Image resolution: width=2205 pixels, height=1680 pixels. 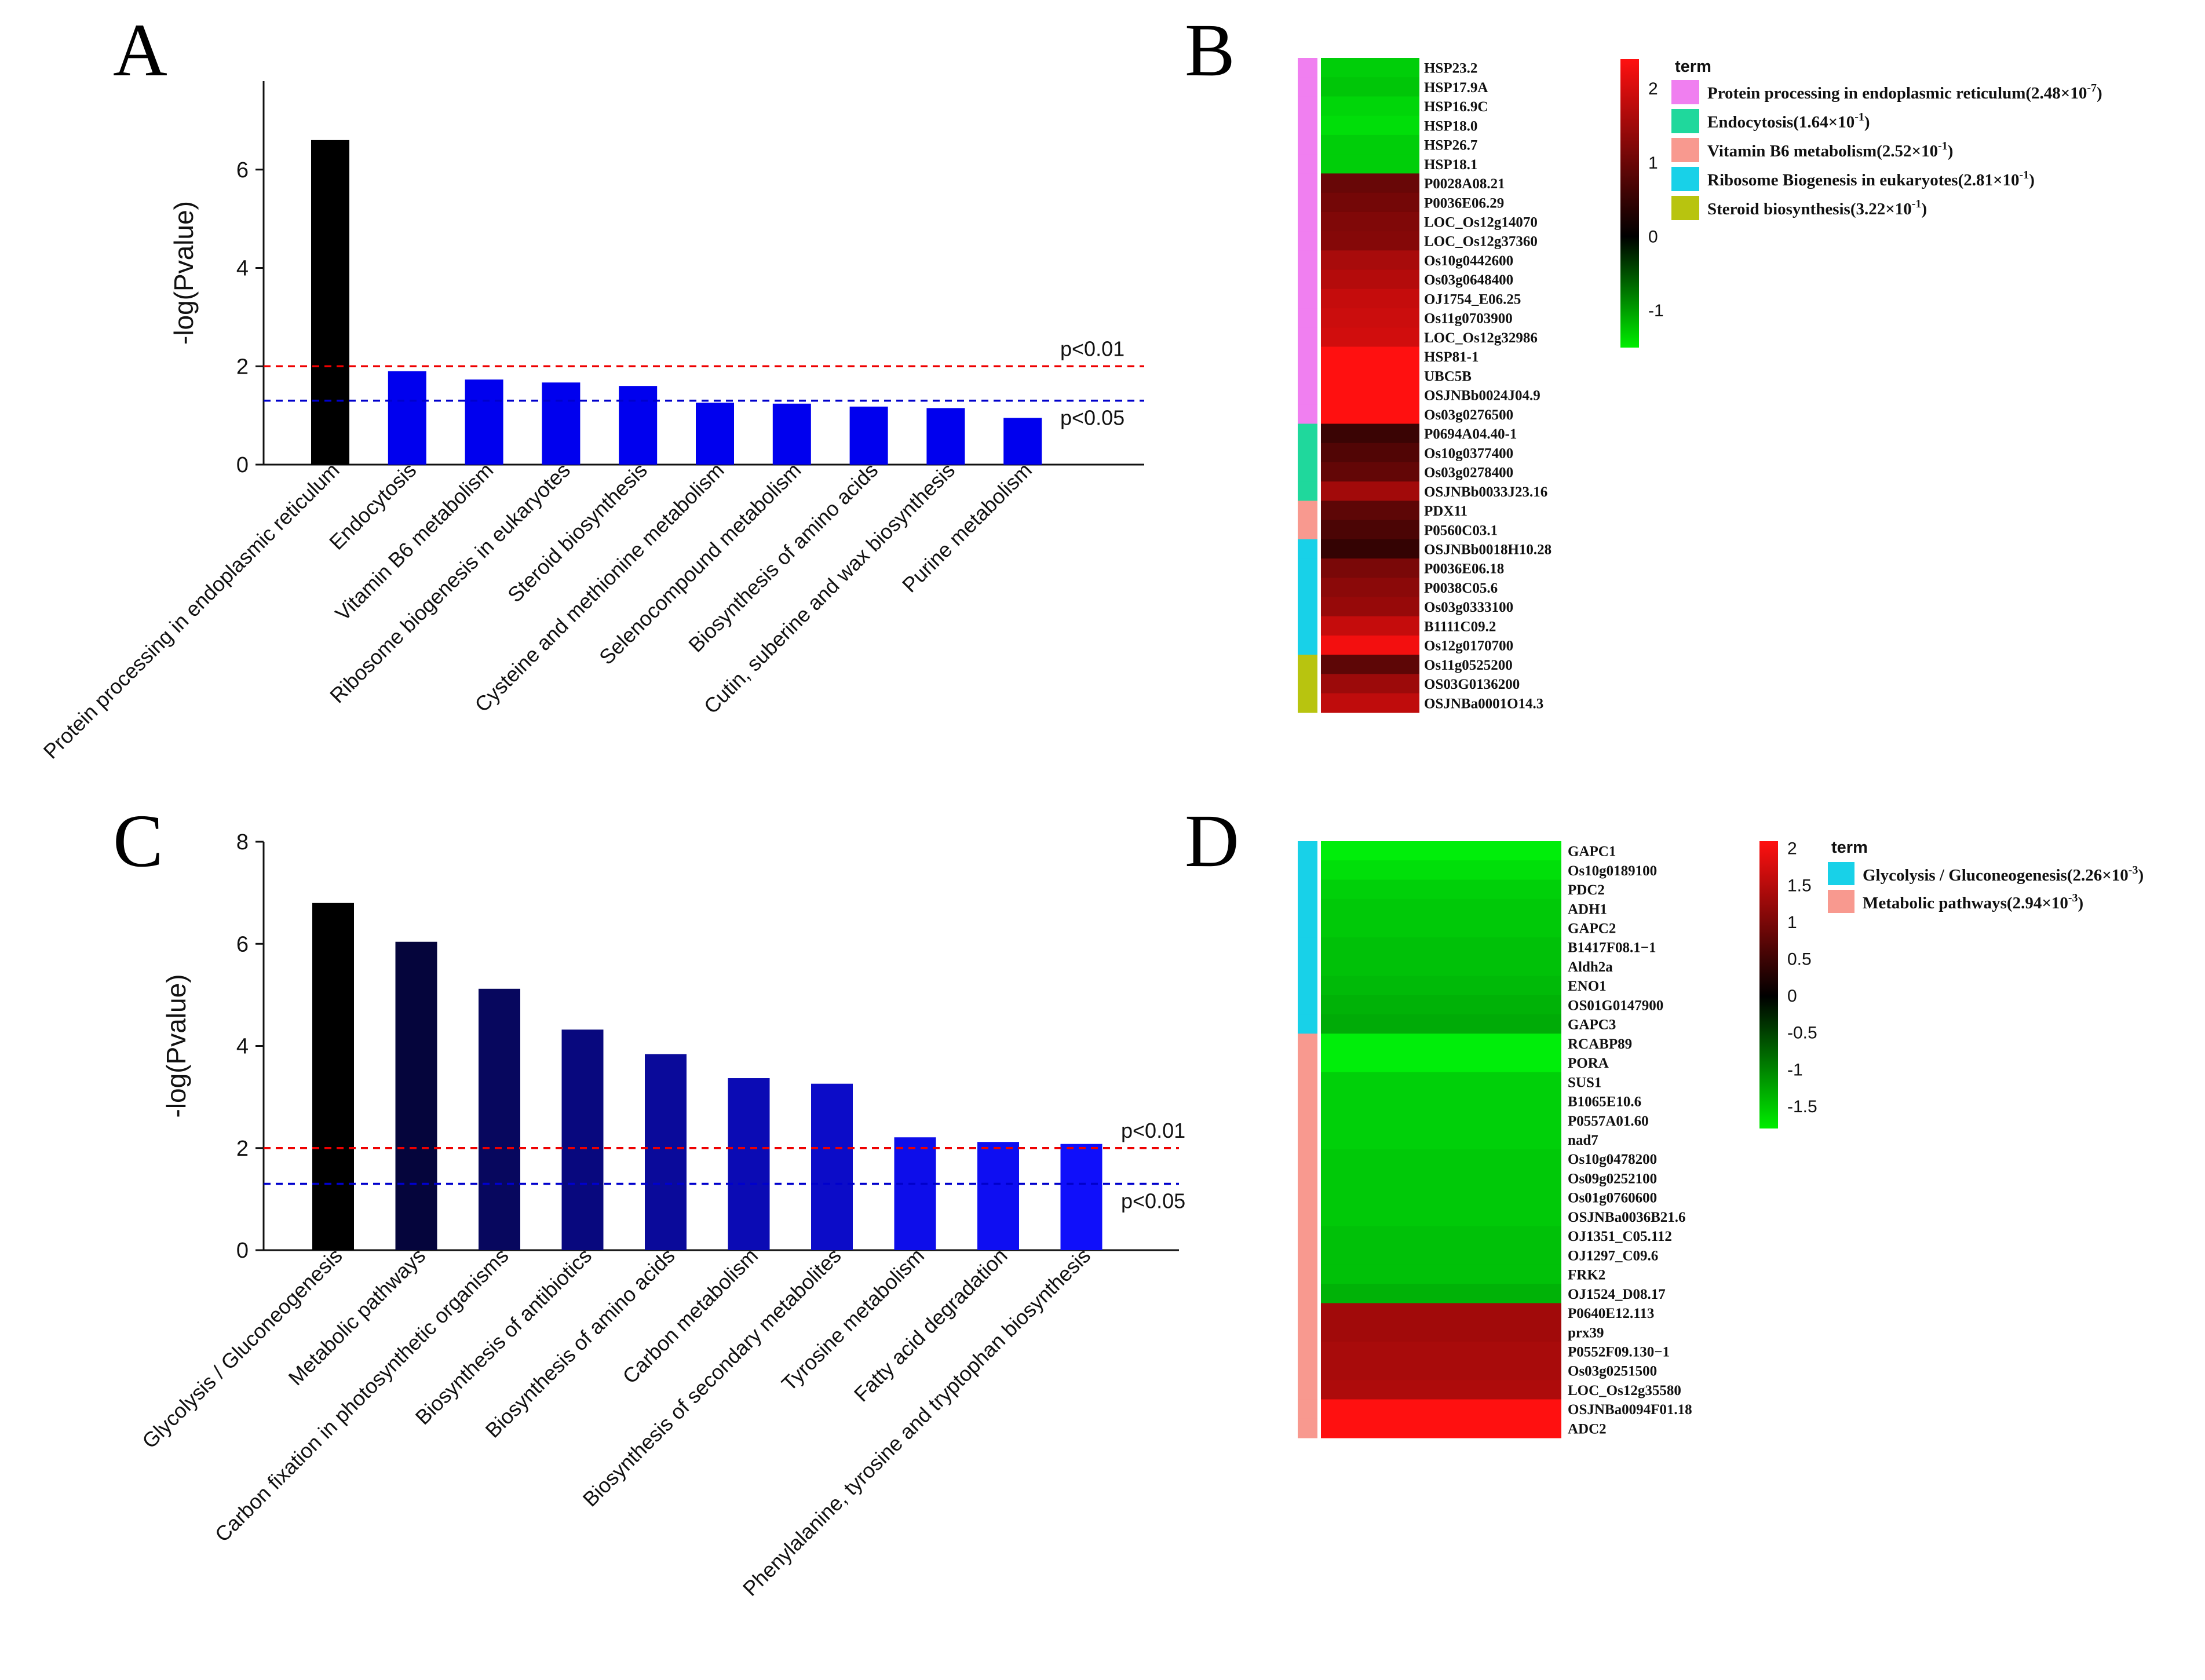 I want to click on x-tick-label: Vitamin B6 metabolism, so click(x=414, y=542).